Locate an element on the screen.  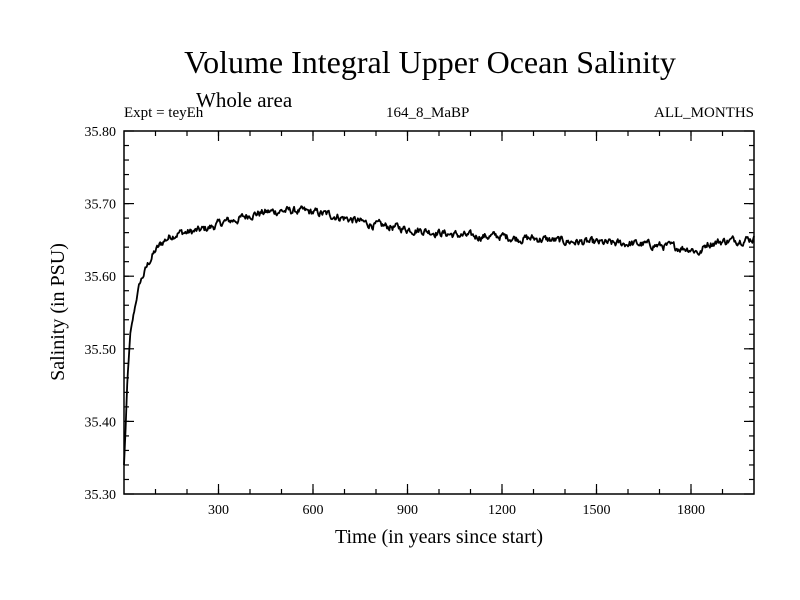
x-tick-label: 1500 is located at coordinates (597, 510).